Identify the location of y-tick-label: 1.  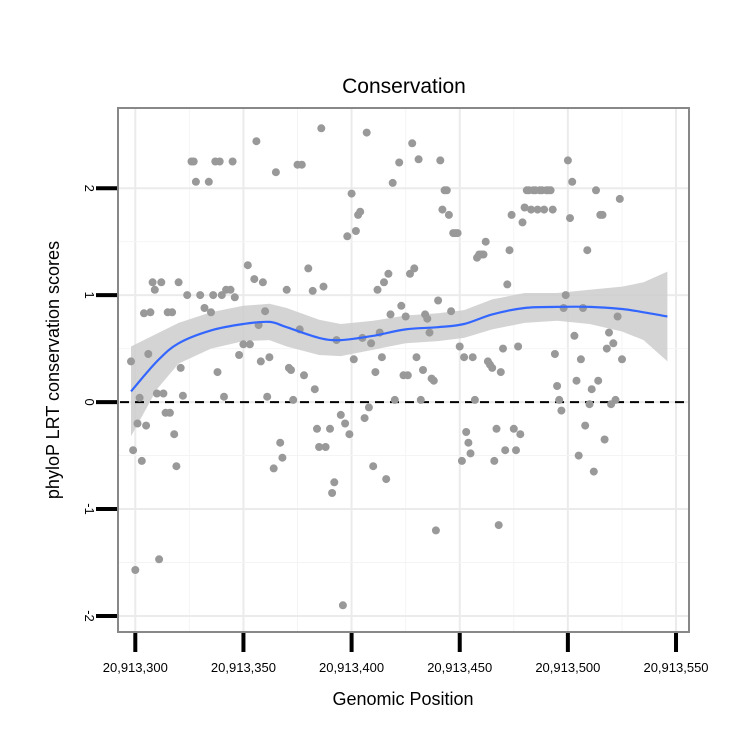
(89, 294).